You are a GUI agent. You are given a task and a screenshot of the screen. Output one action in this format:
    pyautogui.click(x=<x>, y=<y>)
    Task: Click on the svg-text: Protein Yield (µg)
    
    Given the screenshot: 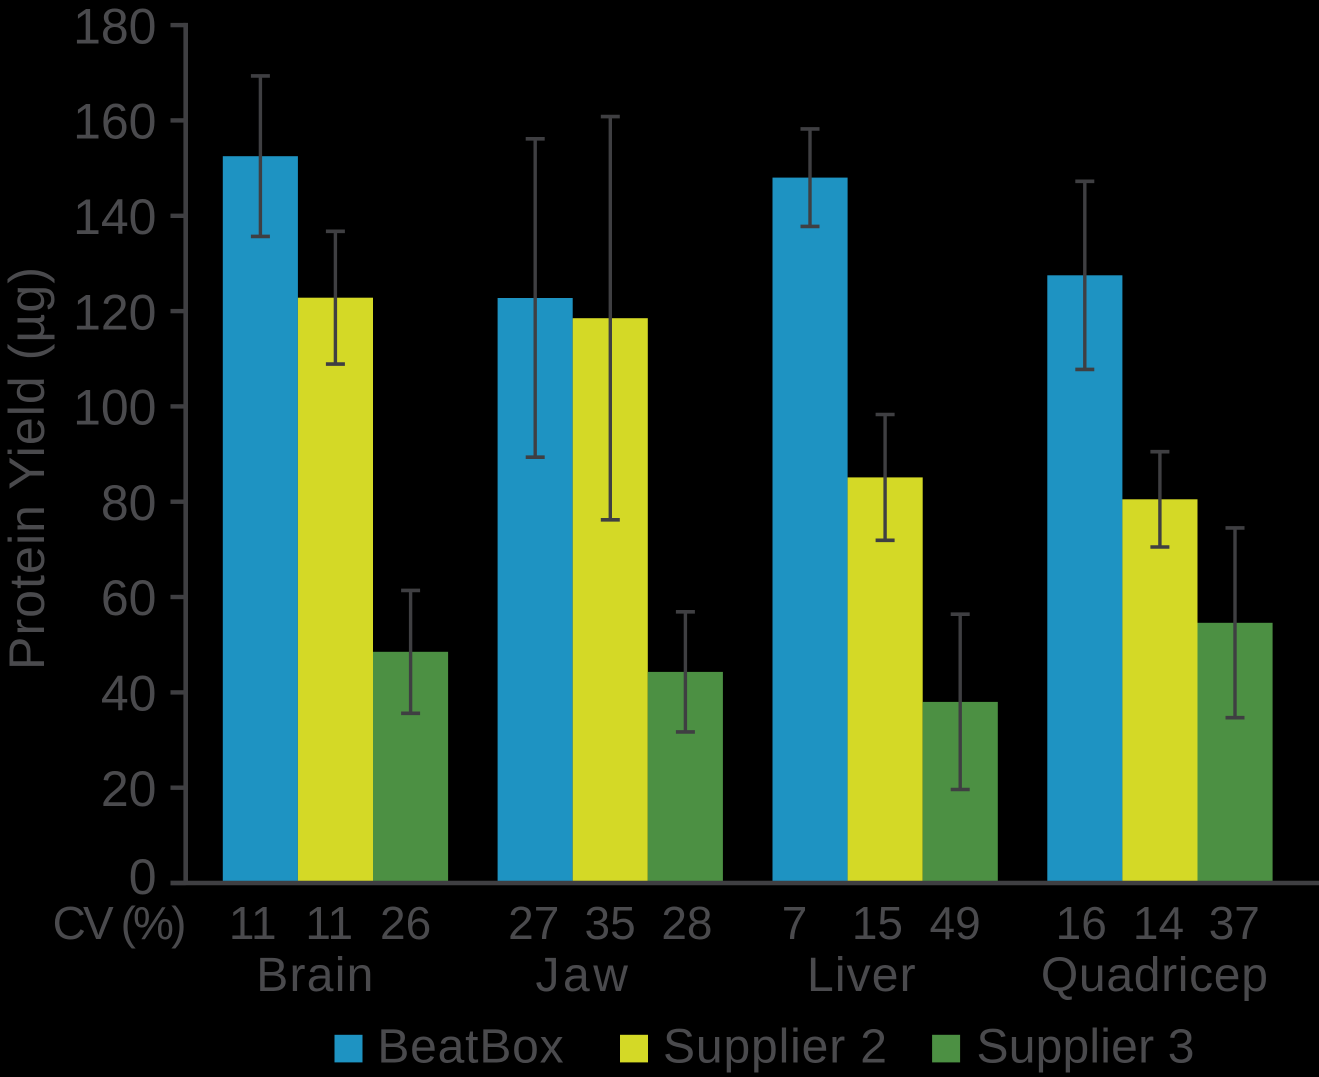 What is the action you would take?
    pyautogui.click(x=27, y=468)
    